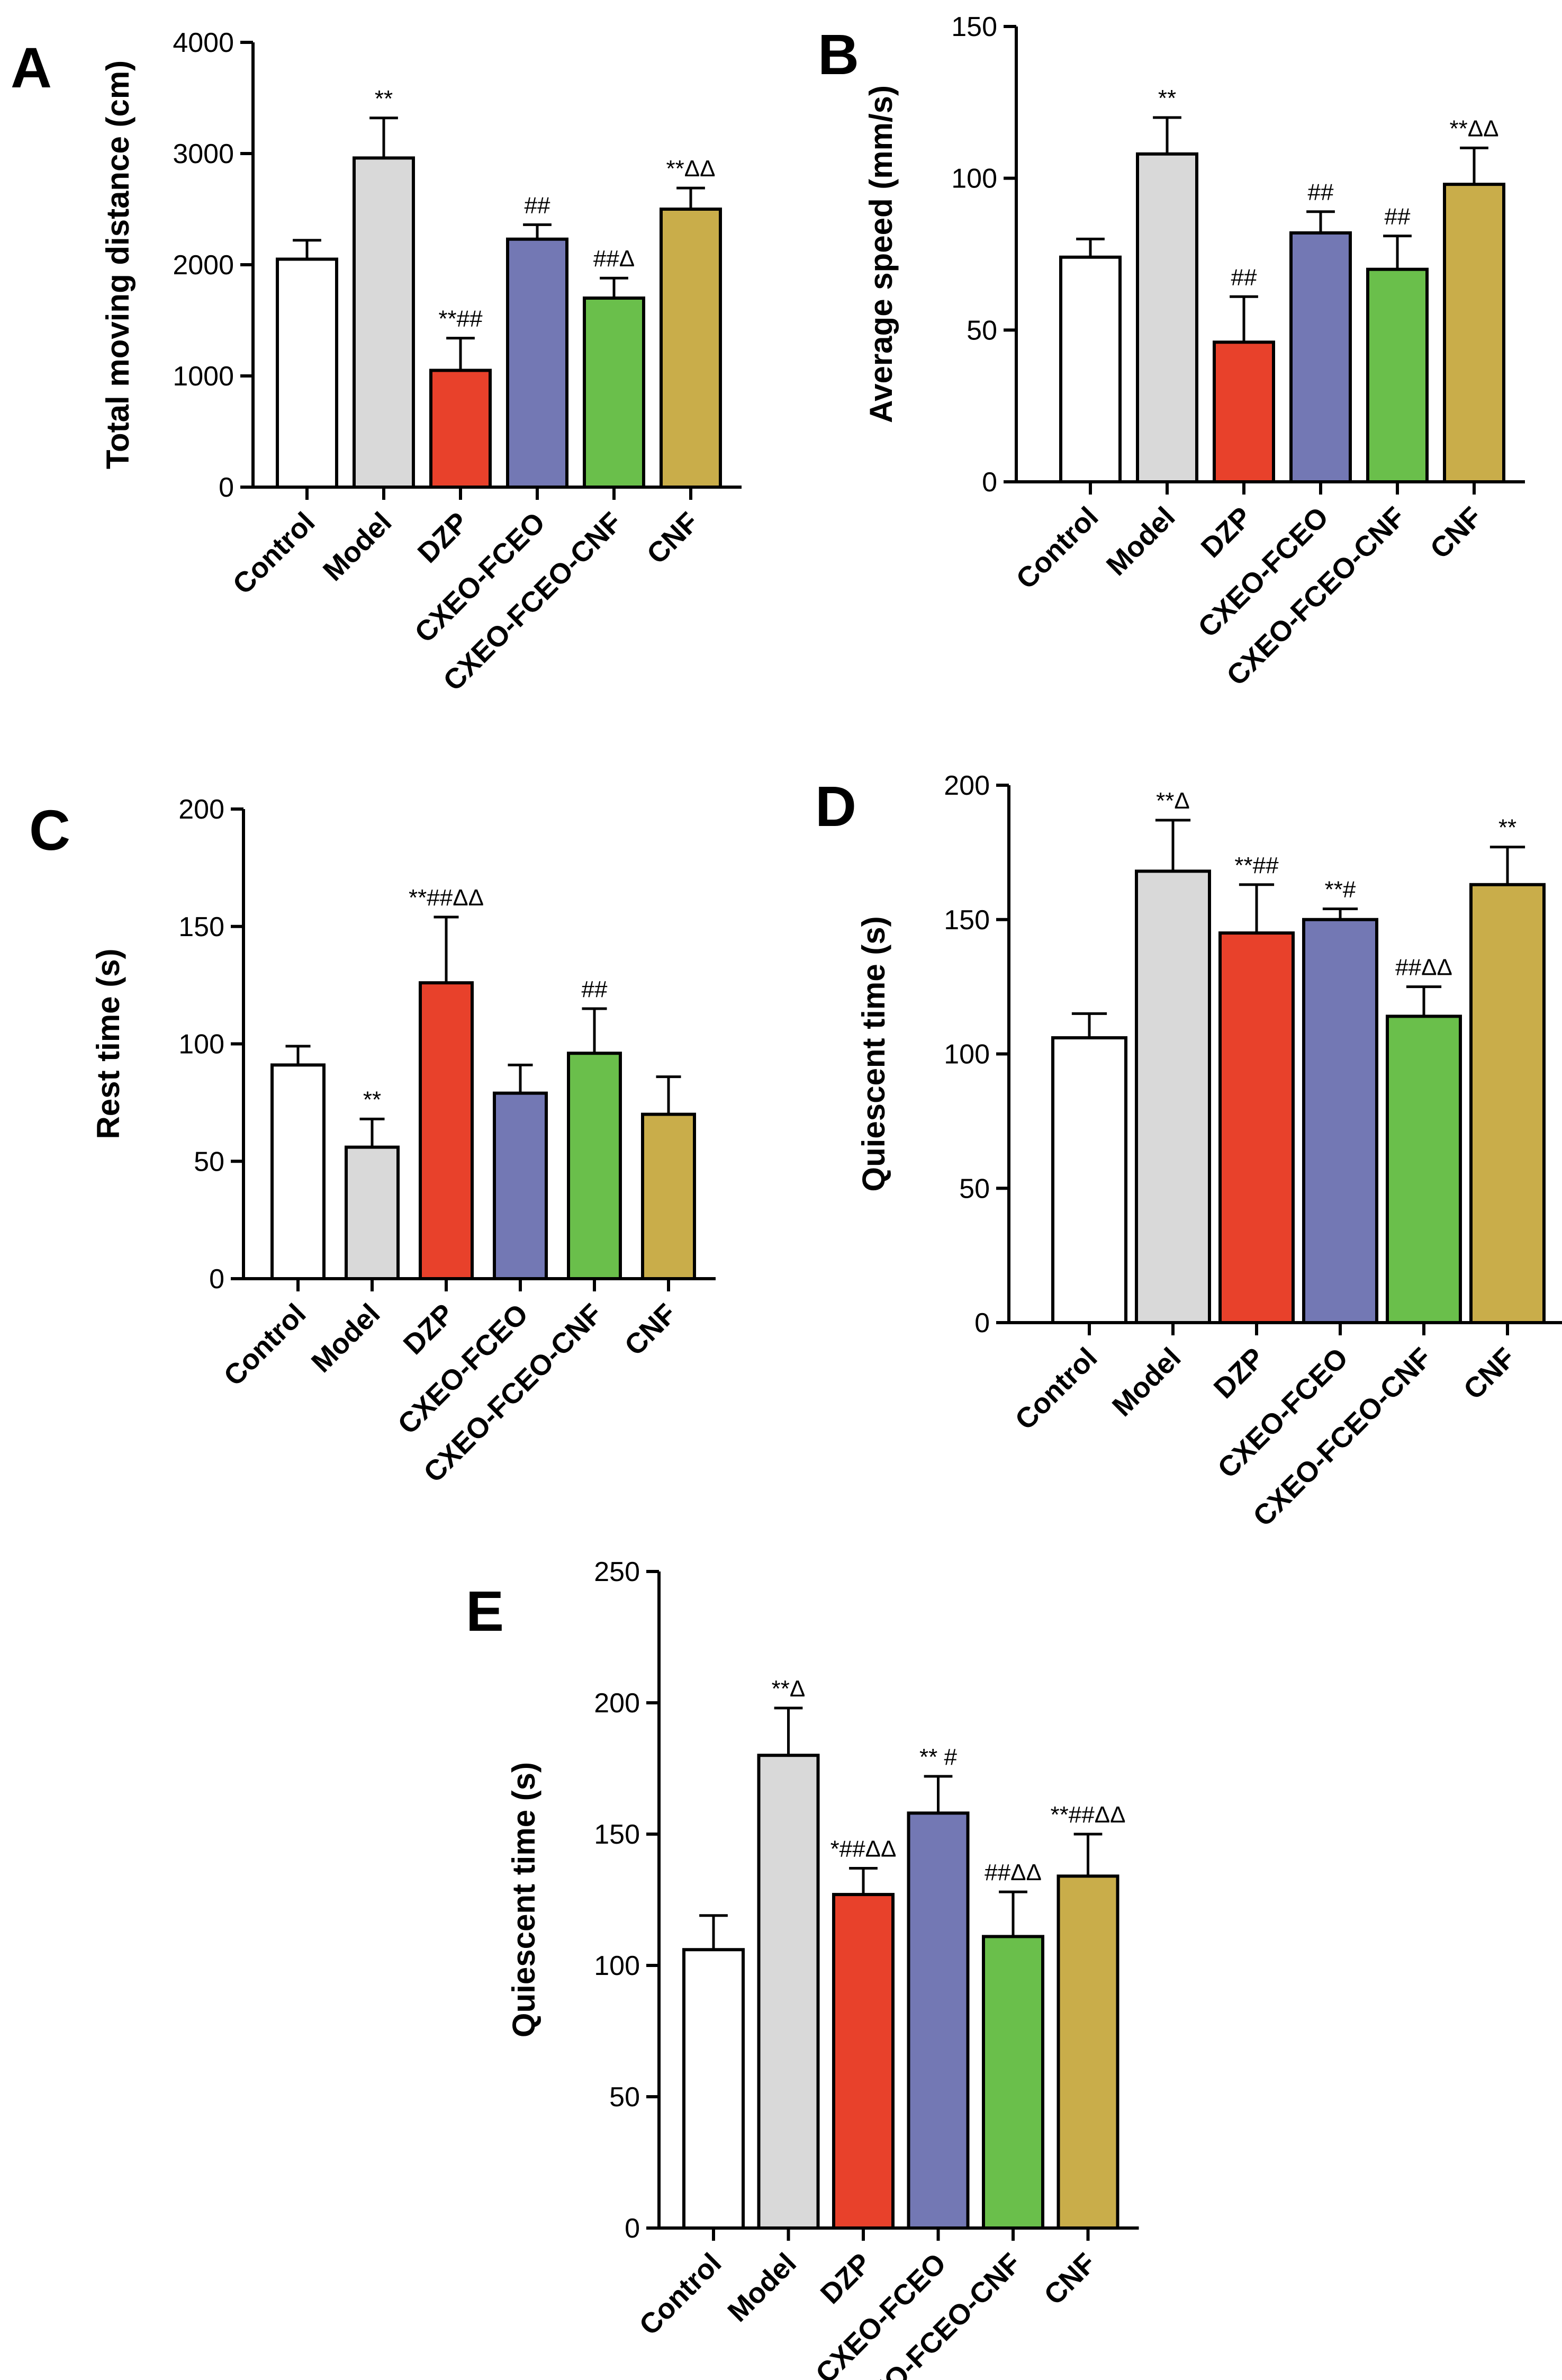  I want to click on significance-label: *##ΔΔ, so click(864, 1849).